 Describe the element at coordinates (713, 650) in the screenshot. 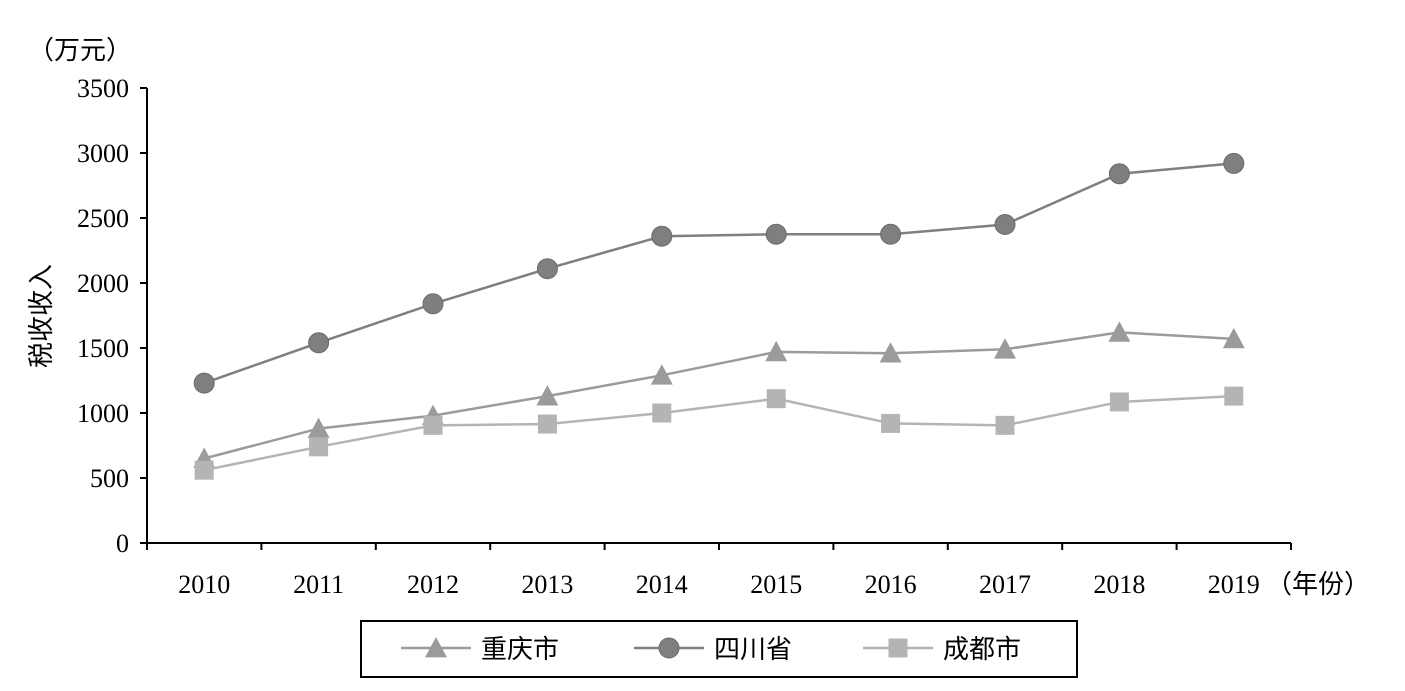

I see `legend-item: 四川省` at that location.